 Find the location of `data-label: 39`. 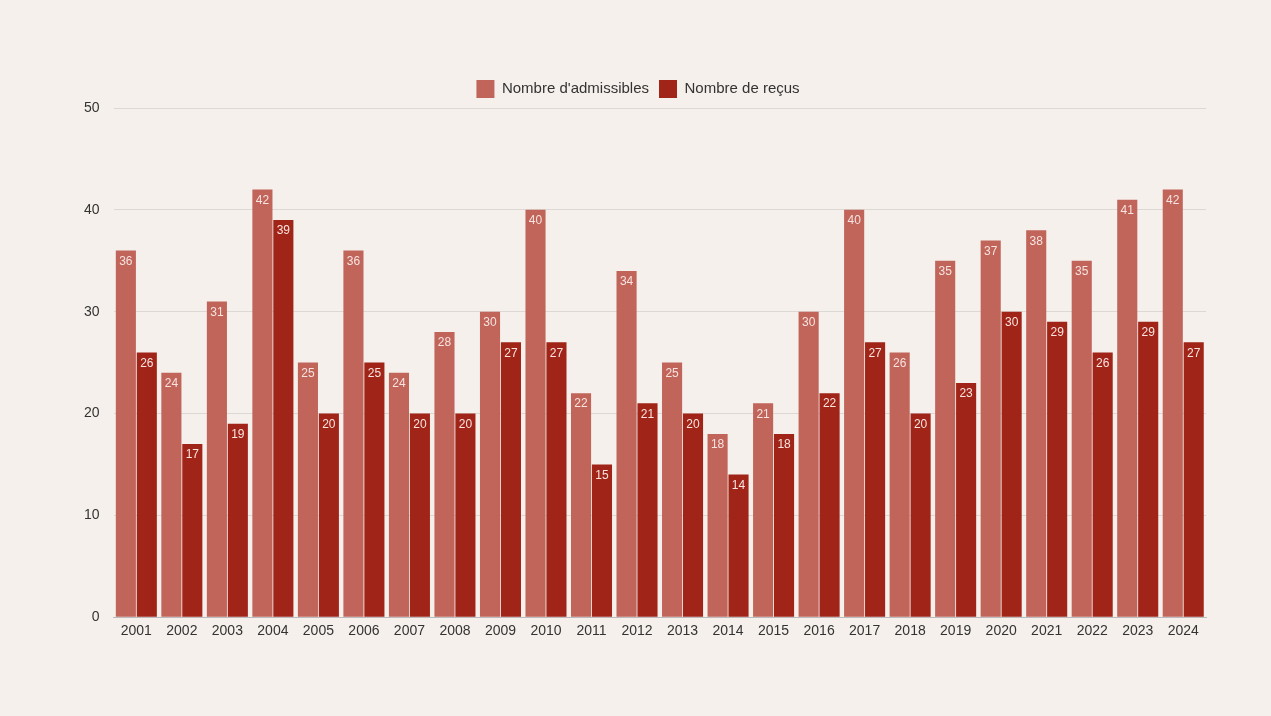

data-label: 39 is located at coordinates (283, 230).